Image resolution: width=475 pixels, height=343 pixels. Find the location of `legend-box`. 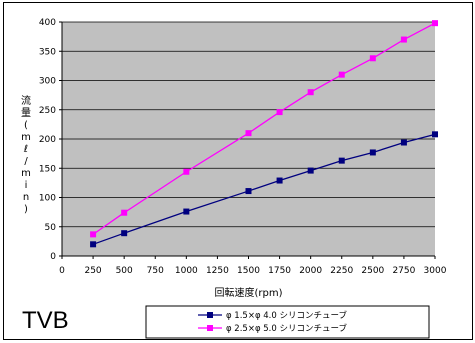

legend-box is located at coordinates (287, 322).